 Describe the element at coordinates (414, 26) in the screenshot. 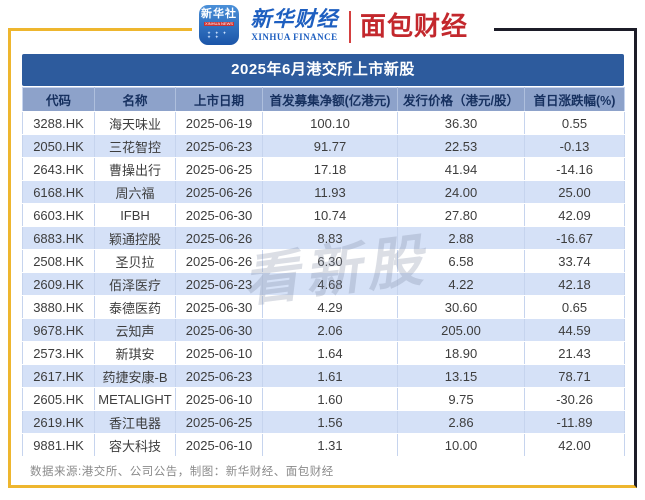

I see `bread-finance-logo: 面包财经` at that location.